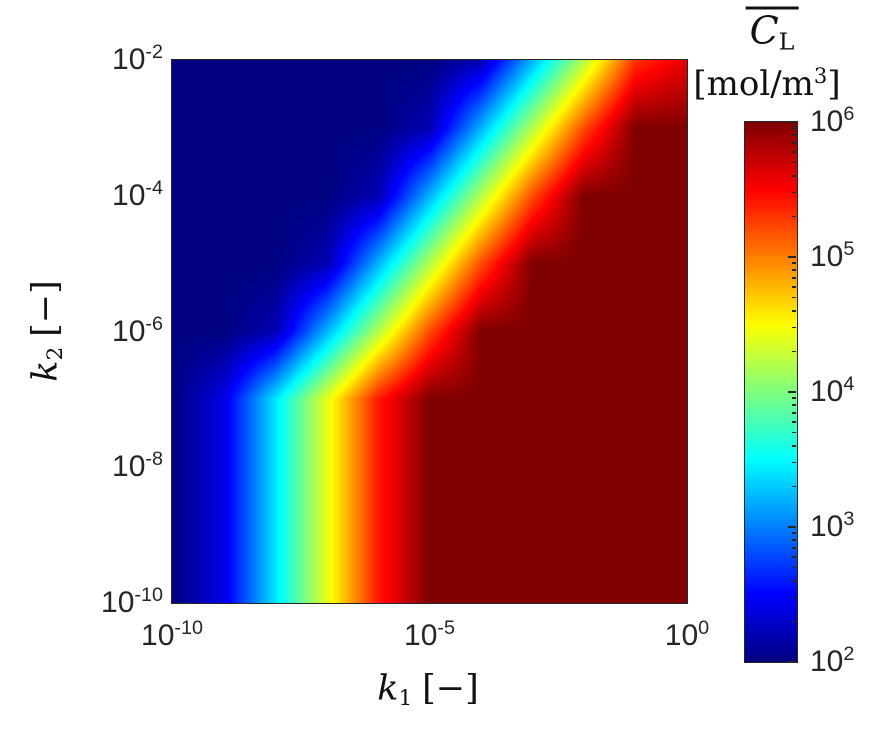 The height and width of the screenshot is (729, 876). Describe the element at coordinates (148, 595) in the screenshot. I see `y-tick-label-exponent: -10` at that location.